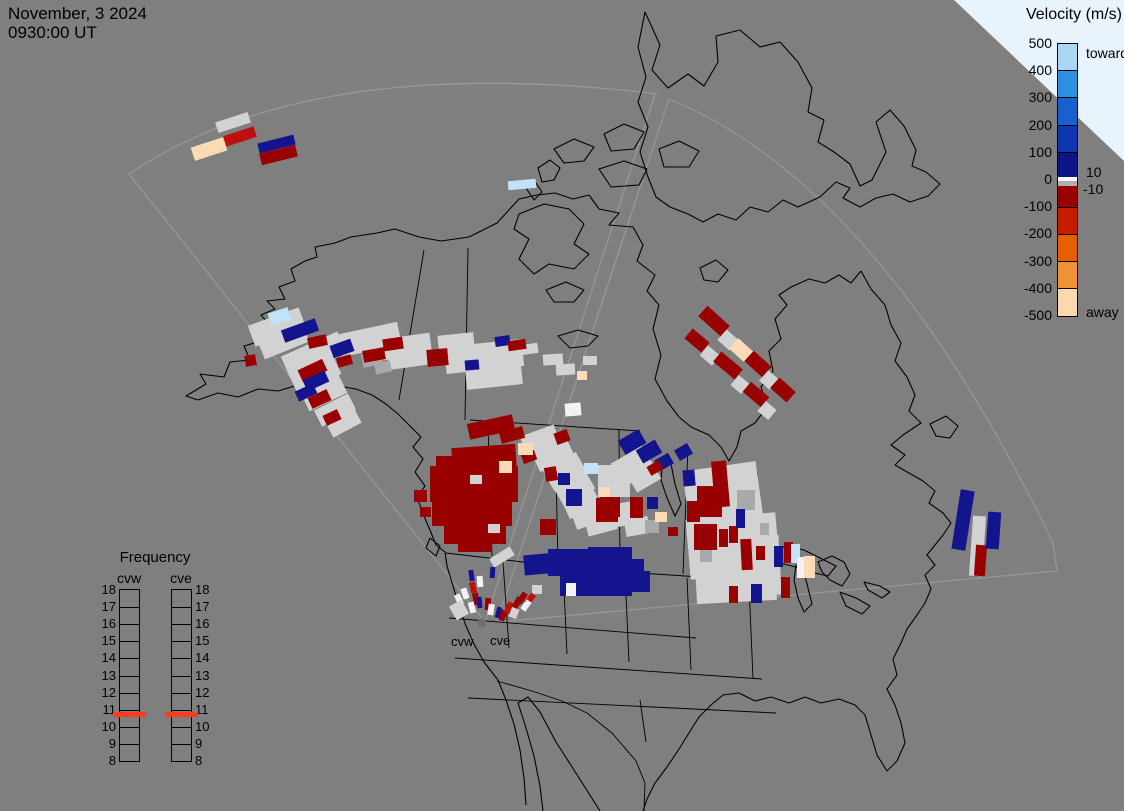 The width and height of the screenshot is (1124, 811). I want to click on velocity-tick-label: 0, so click(1048, 179).